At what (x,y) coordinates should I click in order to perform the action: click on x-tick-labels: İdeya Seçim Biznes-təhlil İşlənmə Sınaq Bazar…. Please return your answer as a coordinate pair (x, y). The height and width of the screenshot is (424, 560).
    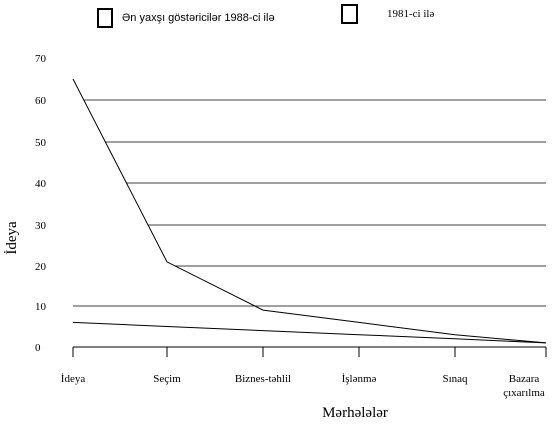
    Looking at the image, I should click on (303, 386).